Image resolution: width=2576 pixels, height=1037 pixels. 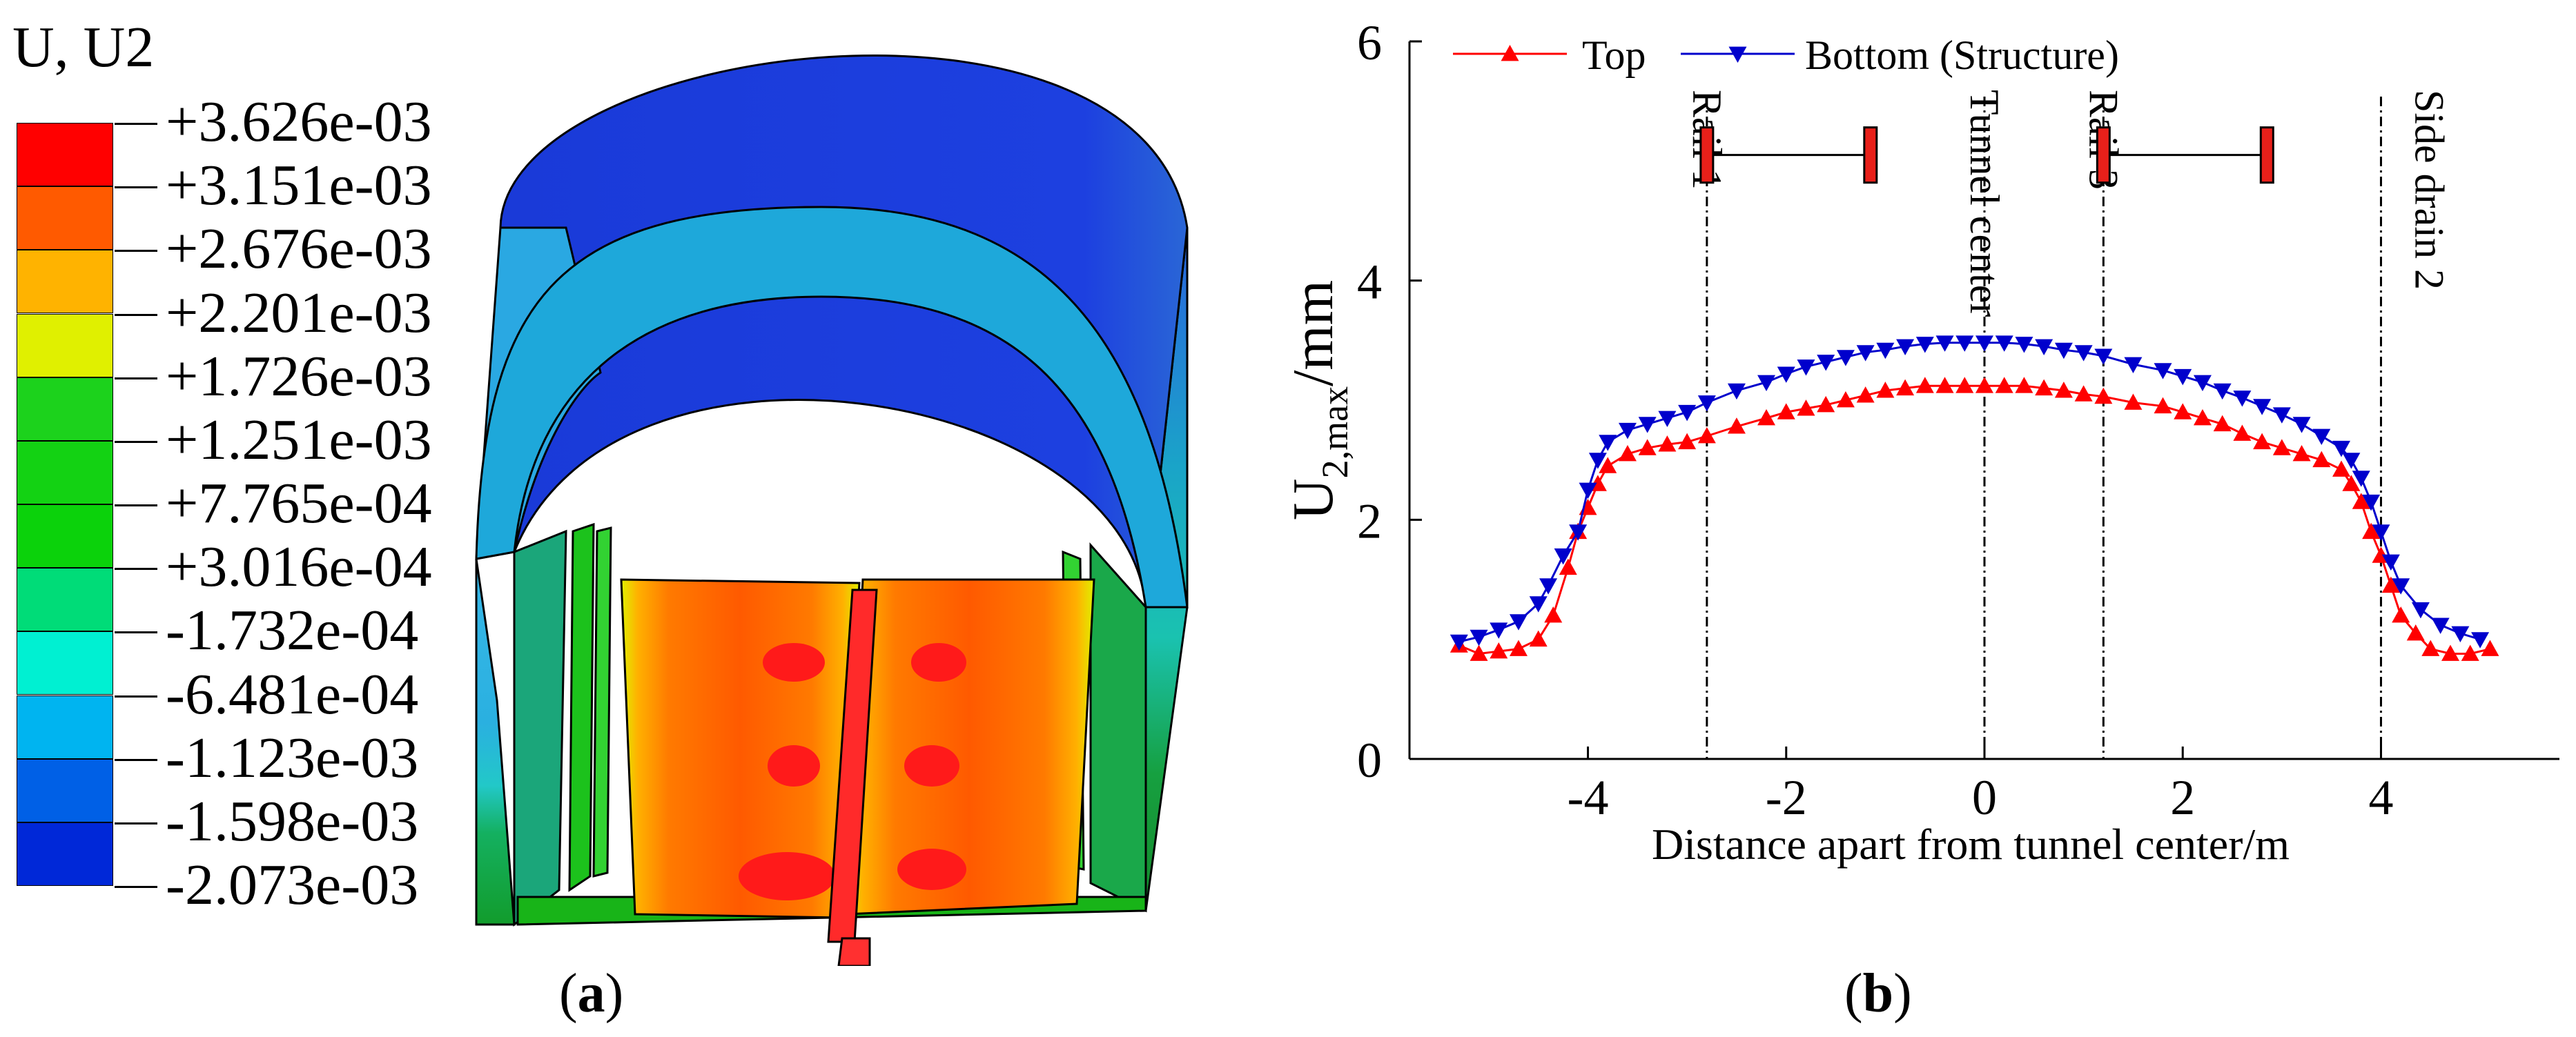 I want to click on contour-level-label: -1.732e-04, so click(x=292, y=630).